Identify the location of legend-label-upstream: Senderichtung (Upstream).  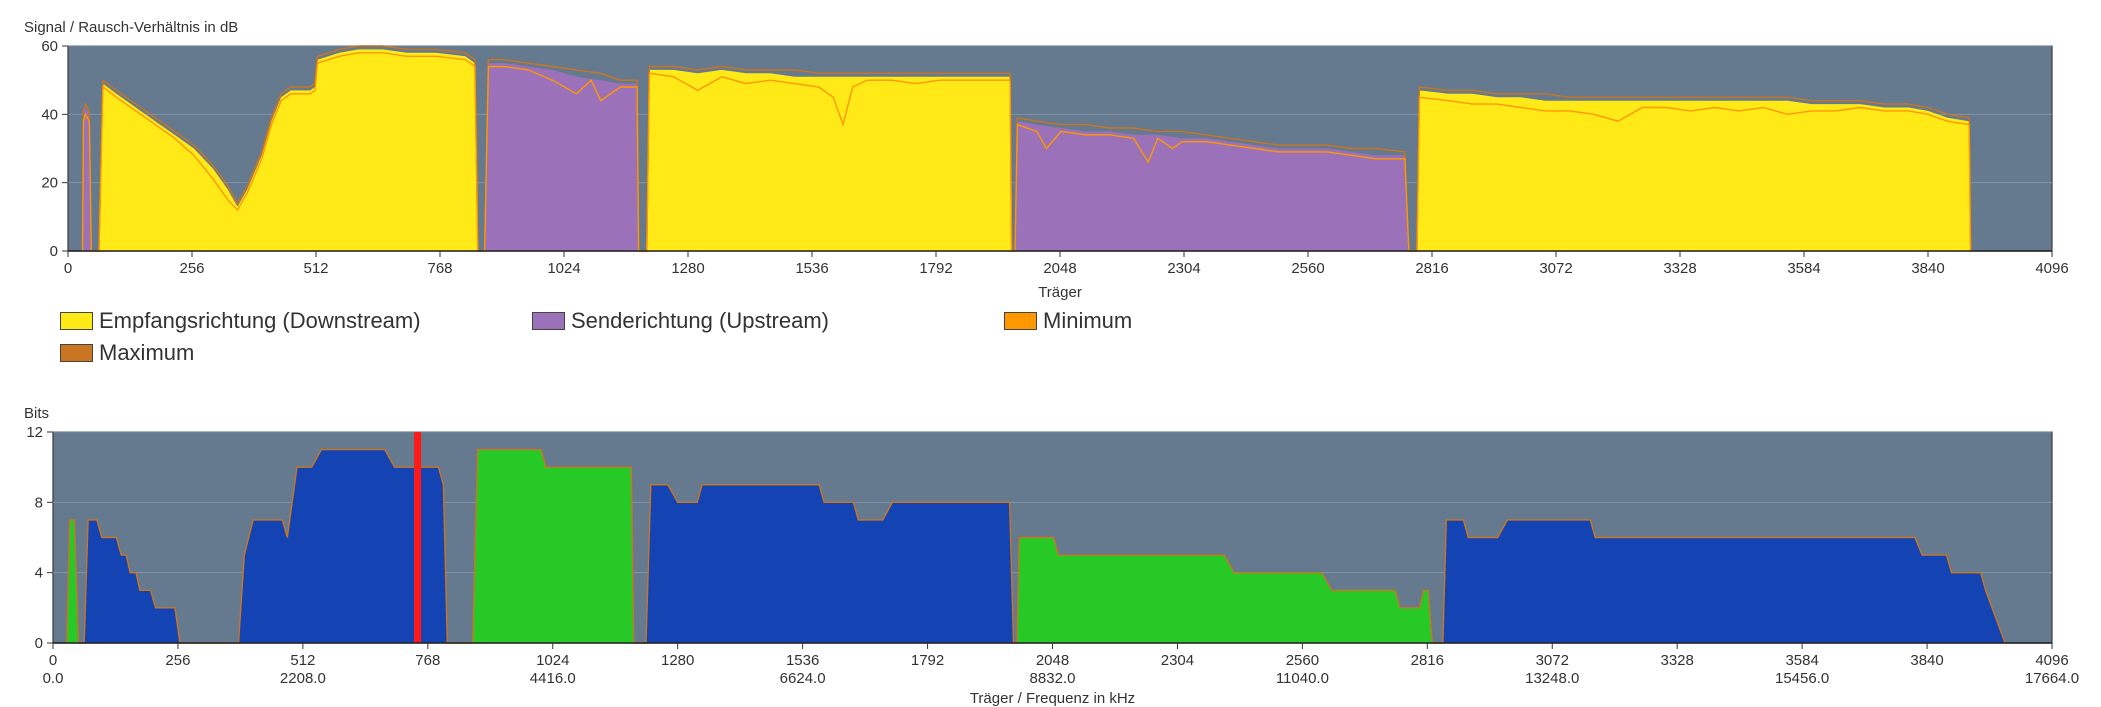
(700, 320).